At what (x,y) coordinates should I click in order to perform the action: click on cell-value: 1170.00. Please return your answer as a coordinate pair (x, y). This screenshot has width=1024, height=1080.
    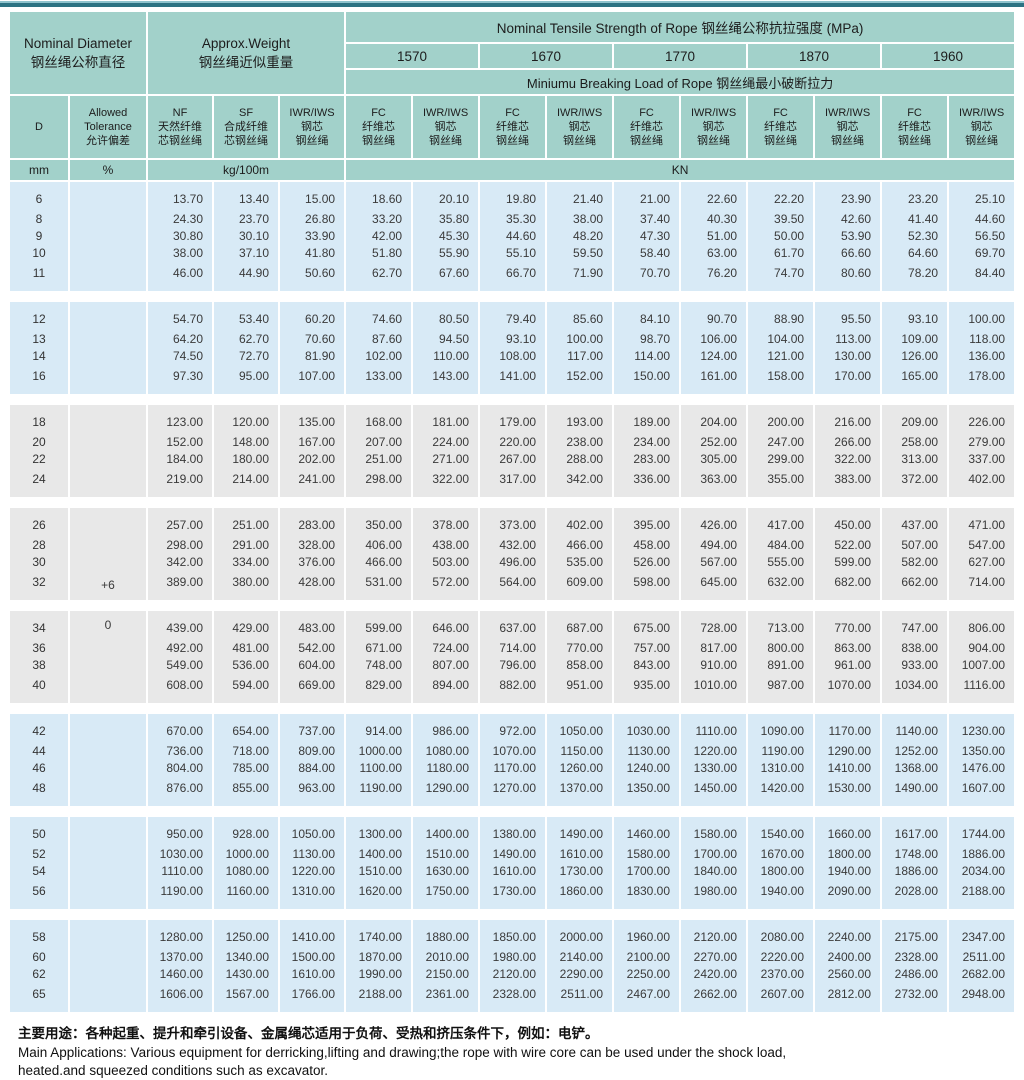
    Looking at the image, I should click on (848, 728).